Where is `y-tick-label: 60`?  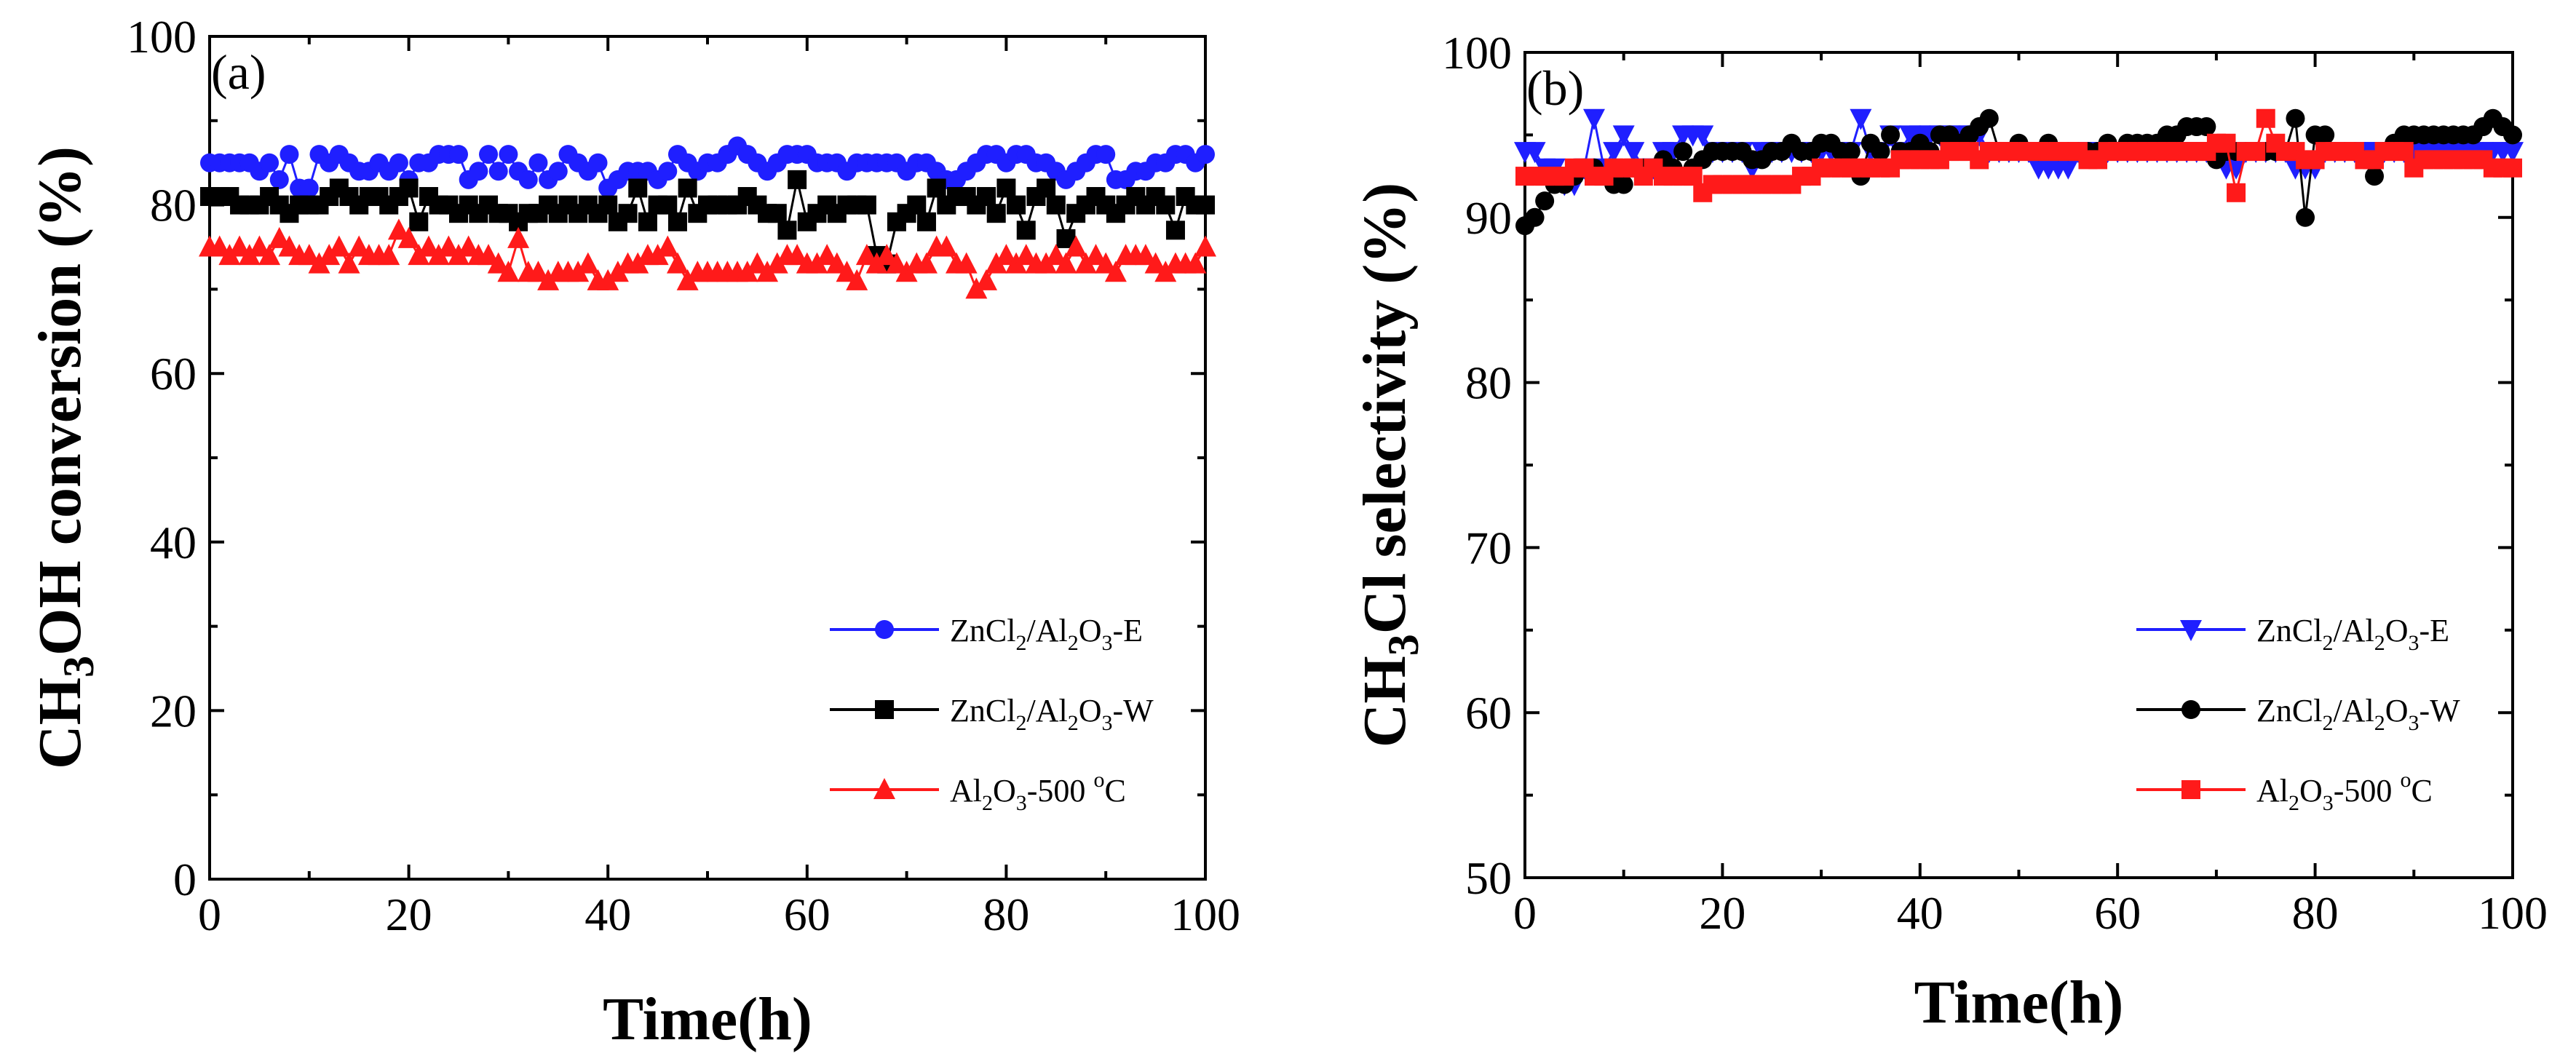
y-tick-label: 60 is located at coordinates (173, 374).